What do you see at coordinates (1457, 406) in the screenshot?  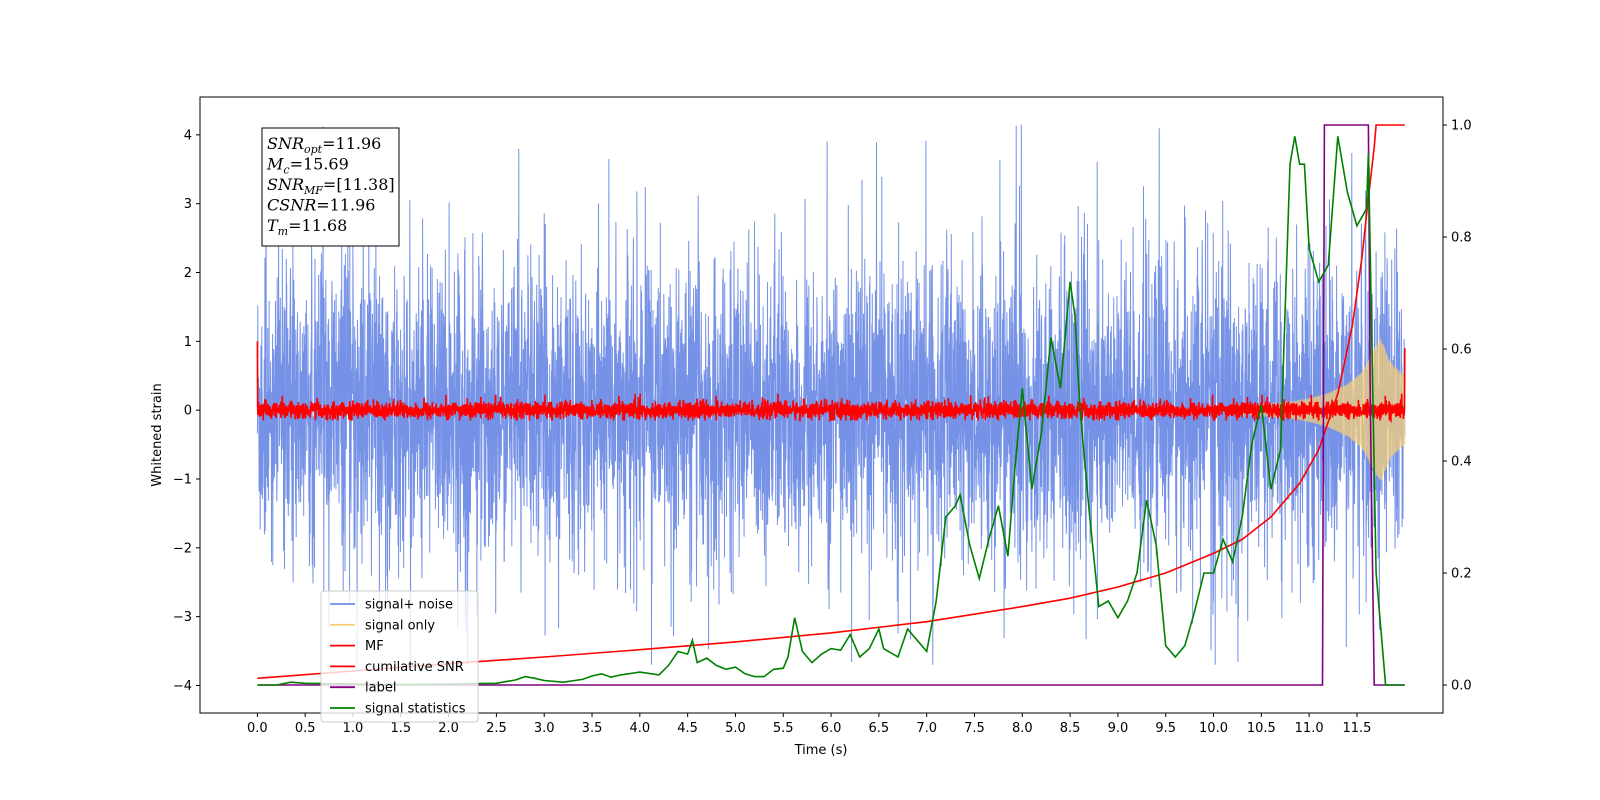 I see `y-axis-right: 0.0 0.2 0.4 0.6 0.8 1.0` at bounding box center [1457, 406].